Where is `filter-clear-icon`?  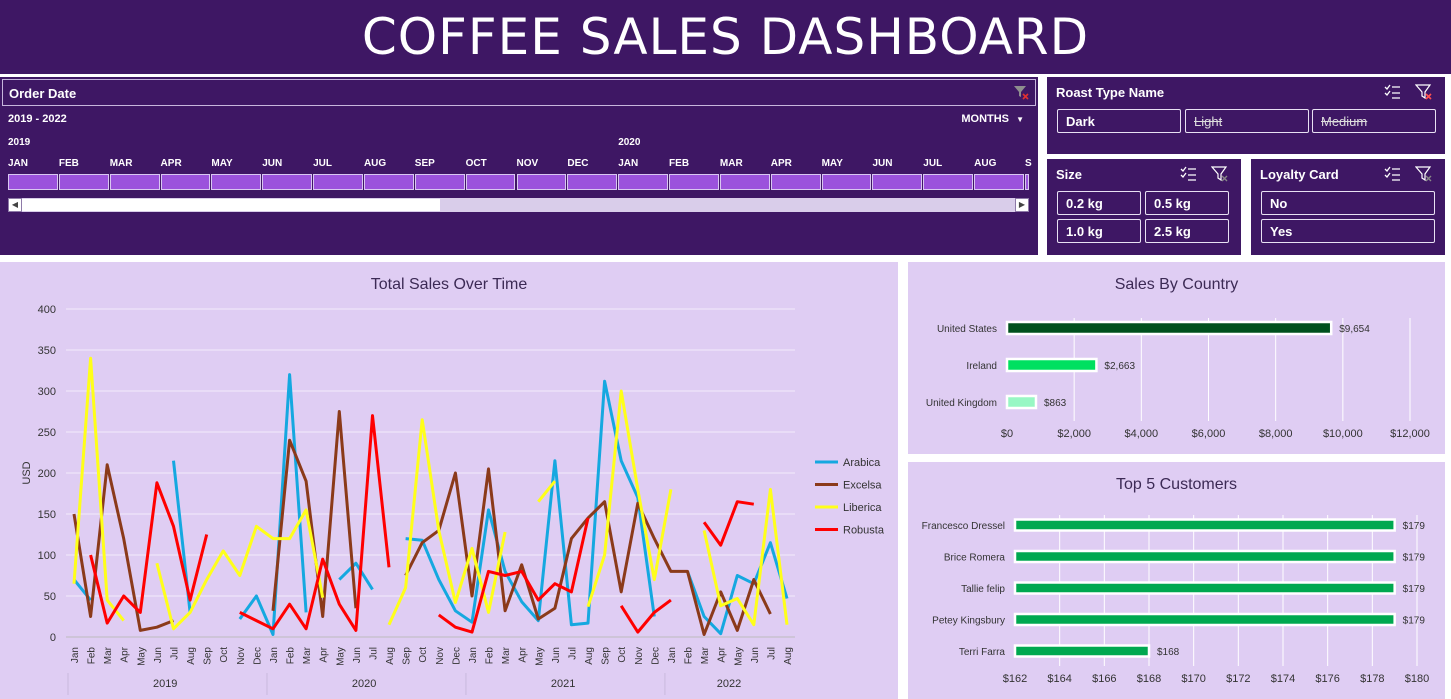 filter-clear-icon is located at coordinates (1021, 92).